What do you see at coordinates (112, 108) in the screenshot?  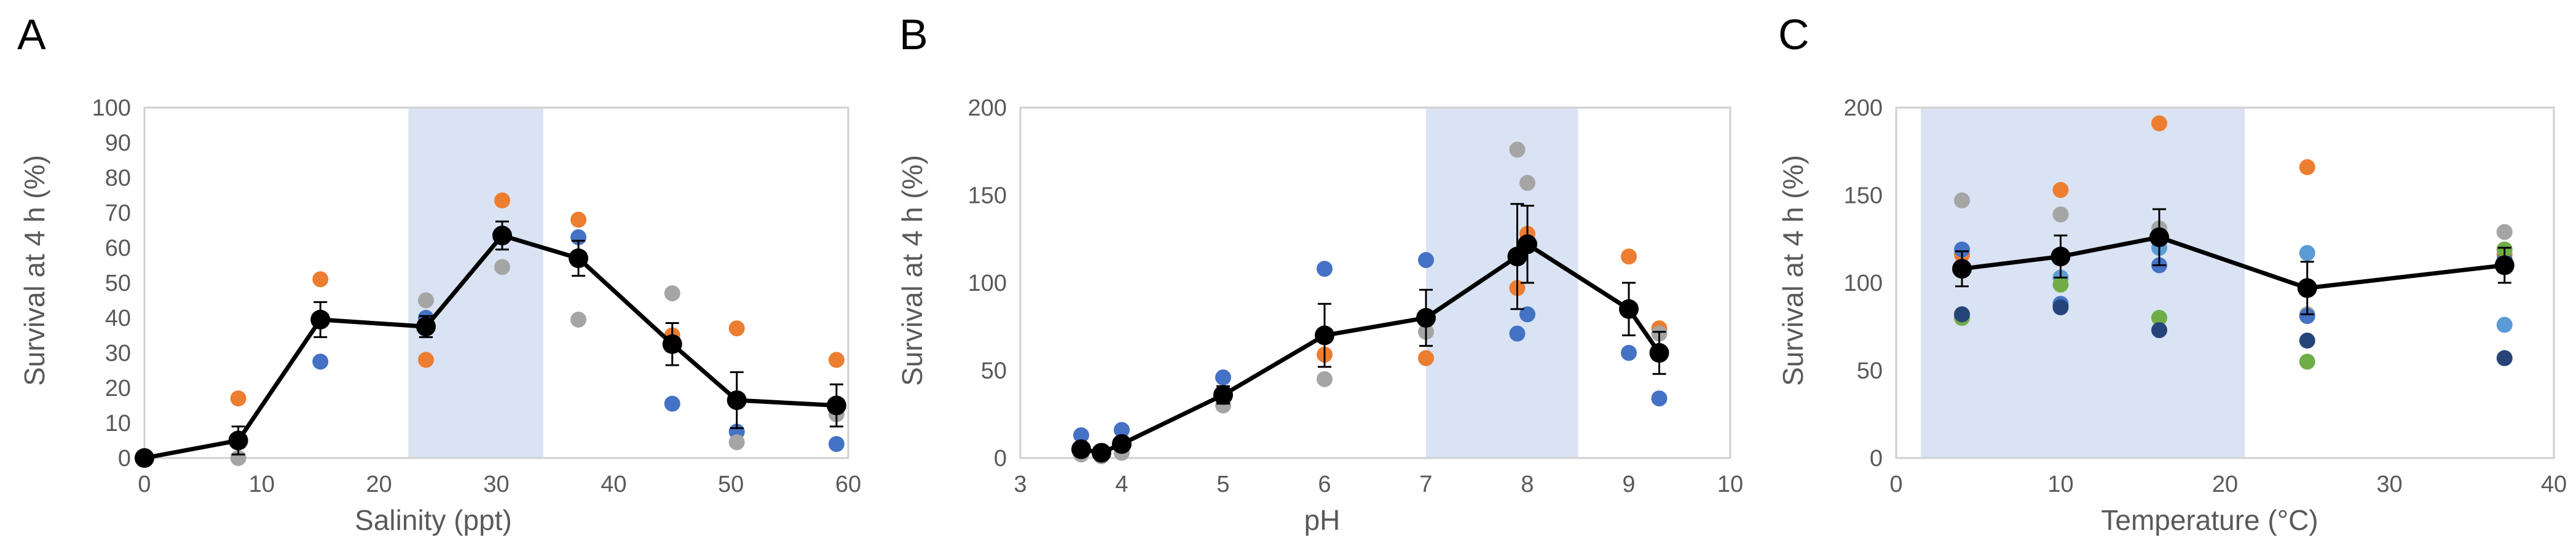 I see `y-tick-label: 100` at bounding box center [112, 108].